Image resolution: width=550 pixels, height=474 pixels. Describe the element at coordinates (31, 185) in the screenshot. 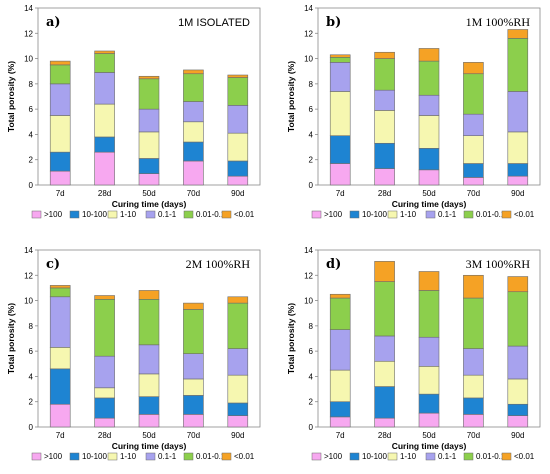

I see `y-tick-label: 0` at that location.